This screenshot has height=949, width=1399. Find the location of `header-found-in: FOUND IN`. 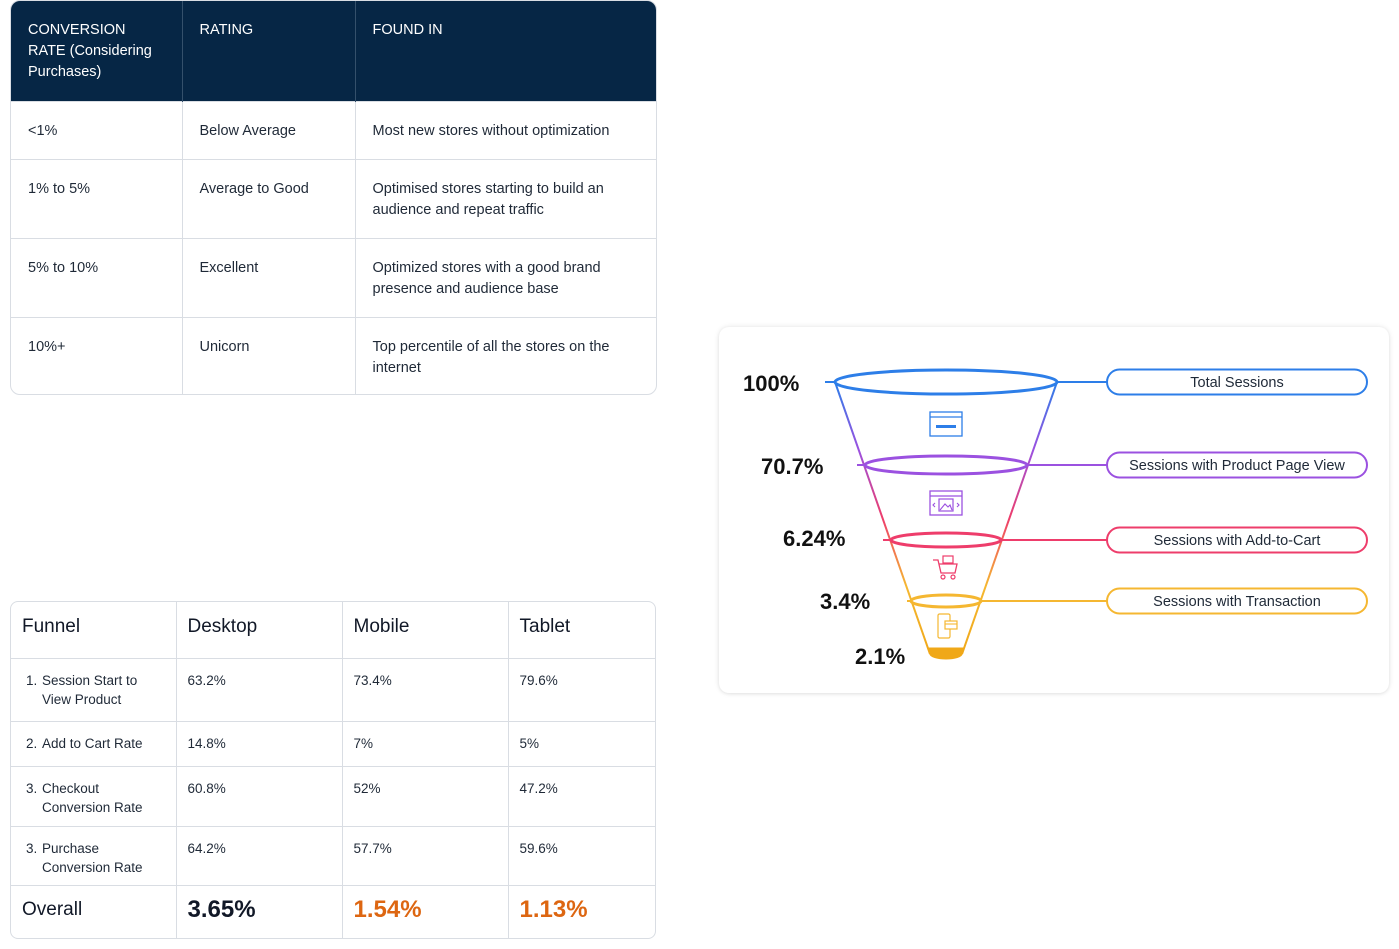

header-found-in: FOUND IN is located at coordinates (505, 51).